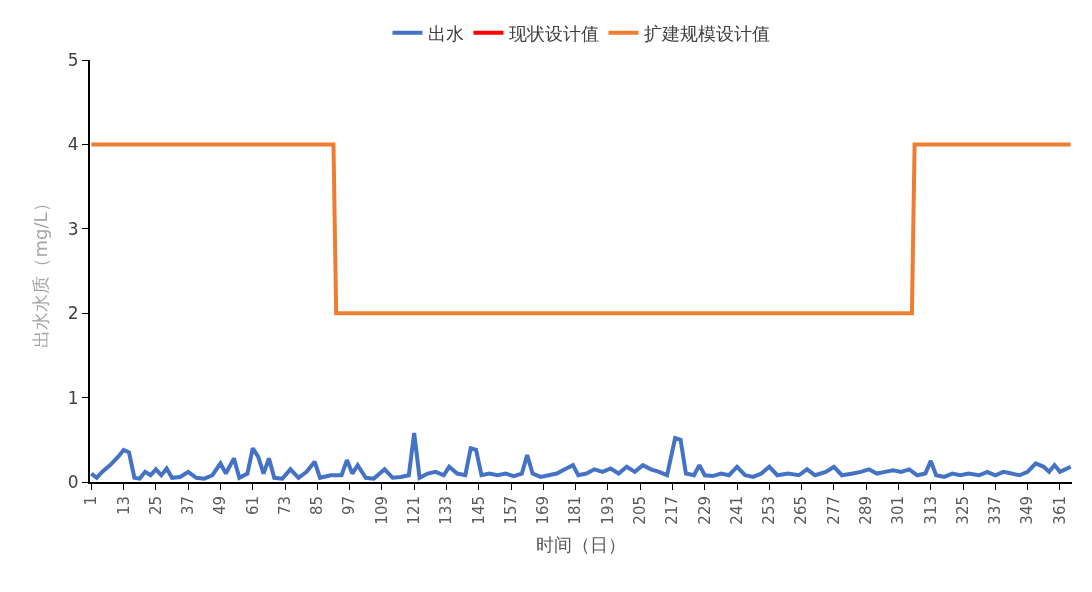 The height and width of the screenshot is (592, 1092). I want to click on x-tick-label: 37, so click(188, 506).